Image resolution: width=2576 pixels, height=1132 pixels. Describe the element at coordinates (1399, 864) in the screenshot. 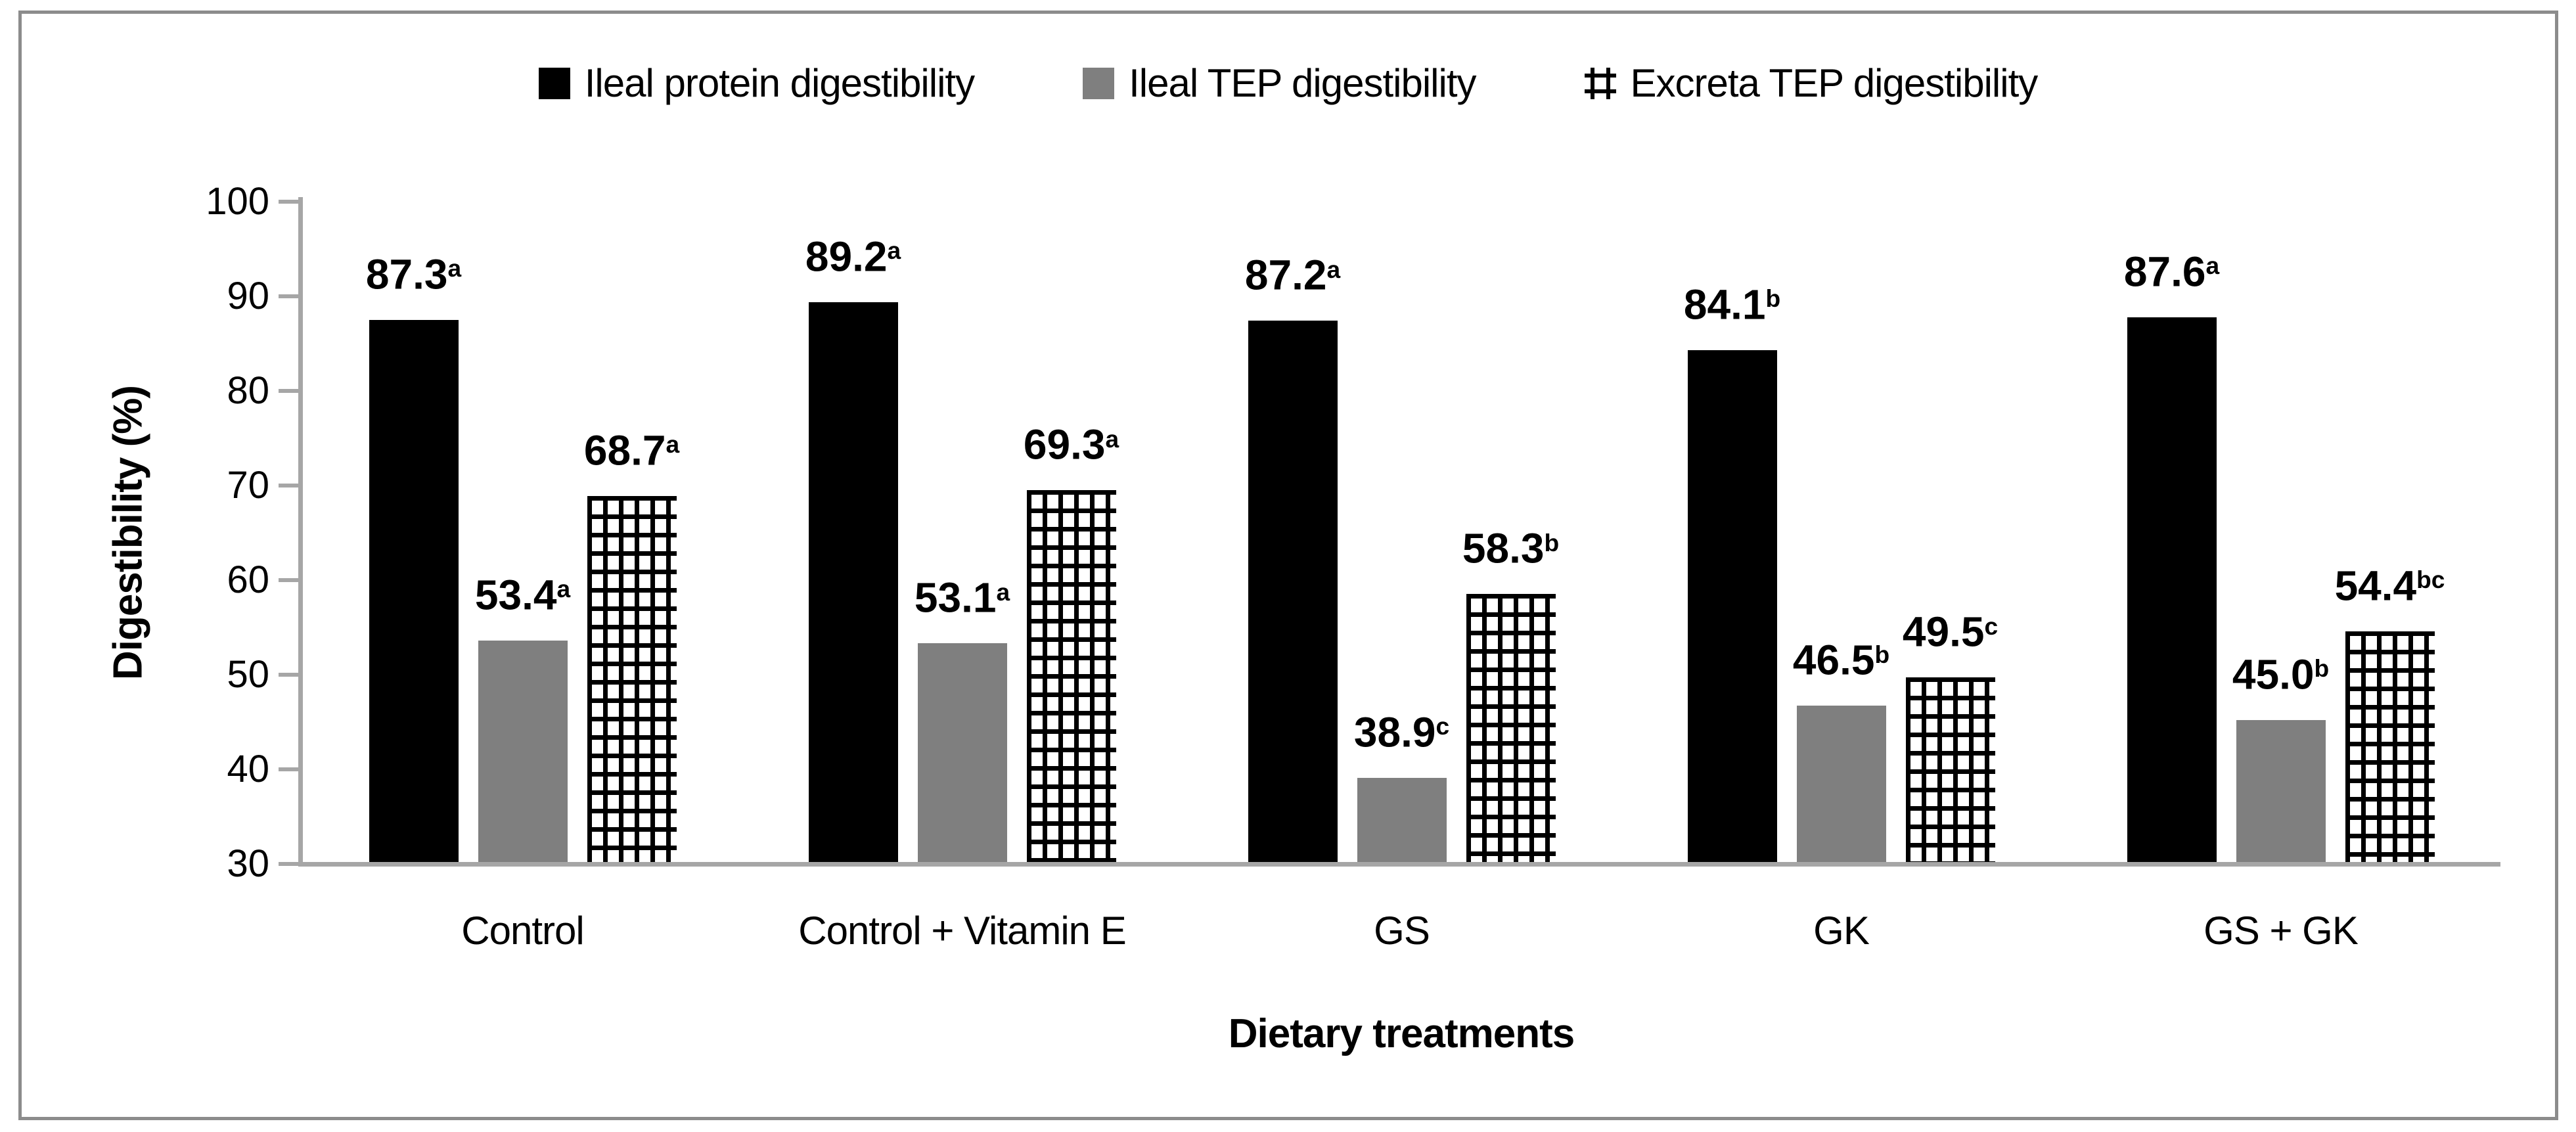

I see `x-axis-line` at that location.